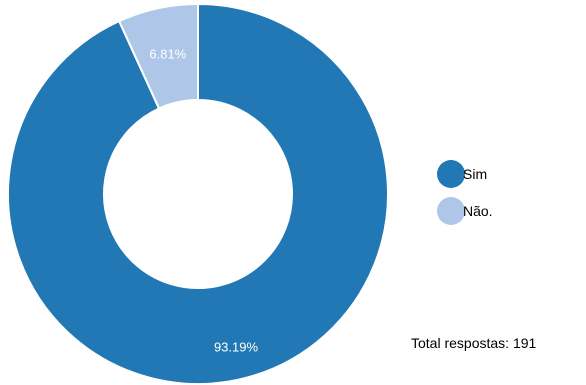  I want to click on slice-label-nao: 6.81%, so click(167, 54).